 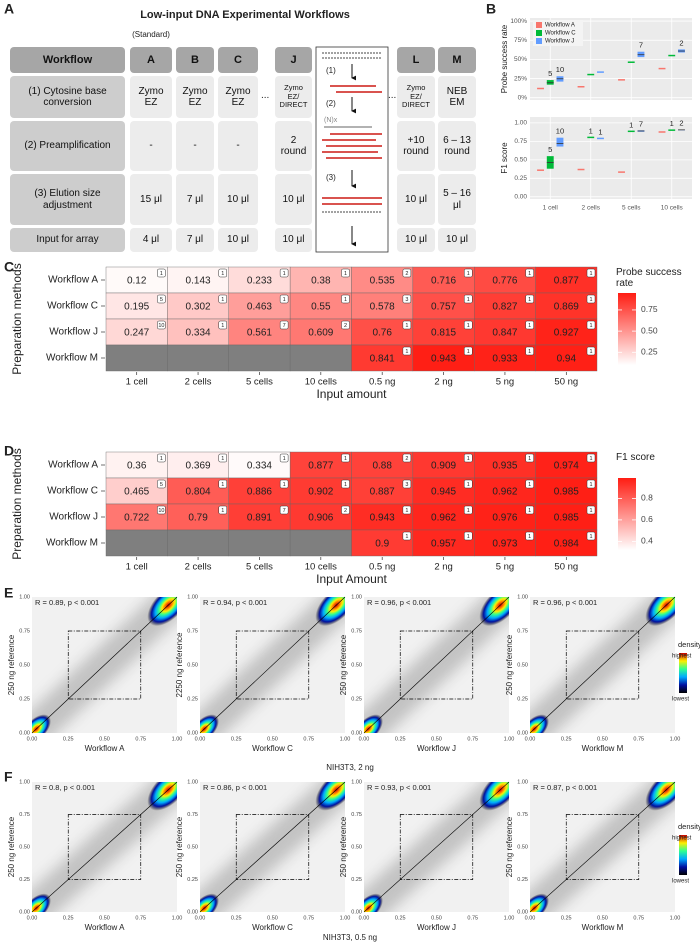 What do you see at coordinates (520, 123) in the screenshot?
I see `y-tick-label: 1.00` at bounding box center [520, 123].